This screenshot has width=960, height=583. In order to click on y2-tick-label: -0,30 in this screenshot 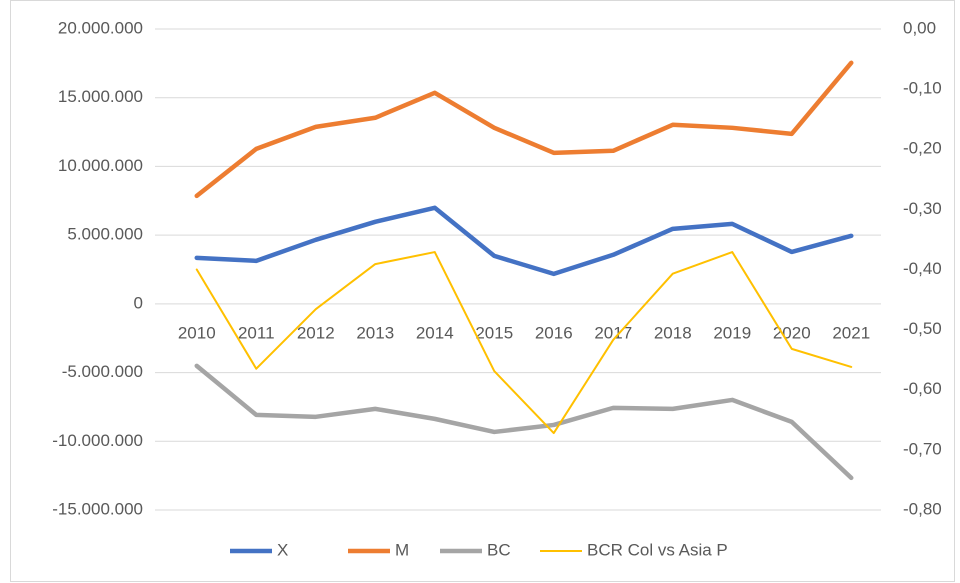, I will do `click(922, 208)`.